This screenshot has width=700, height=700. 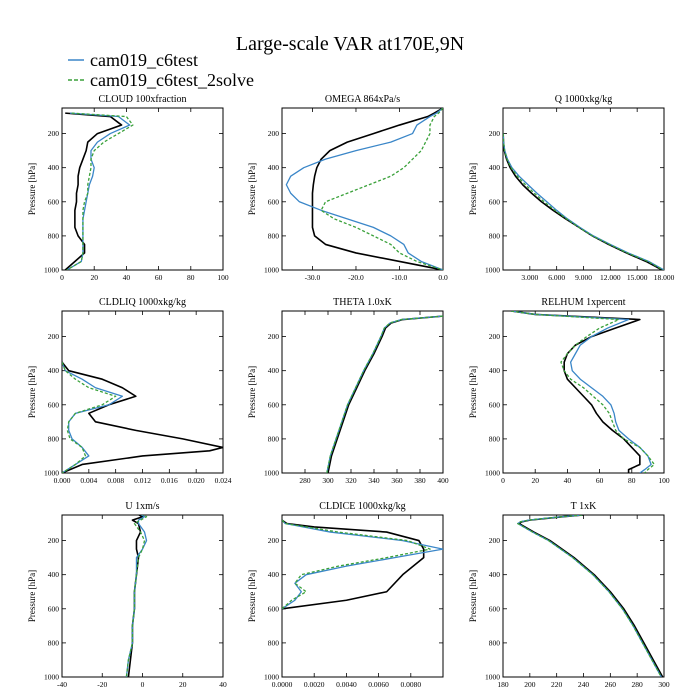 I want to click on panel-5-frame, so click(x=362, y=392).